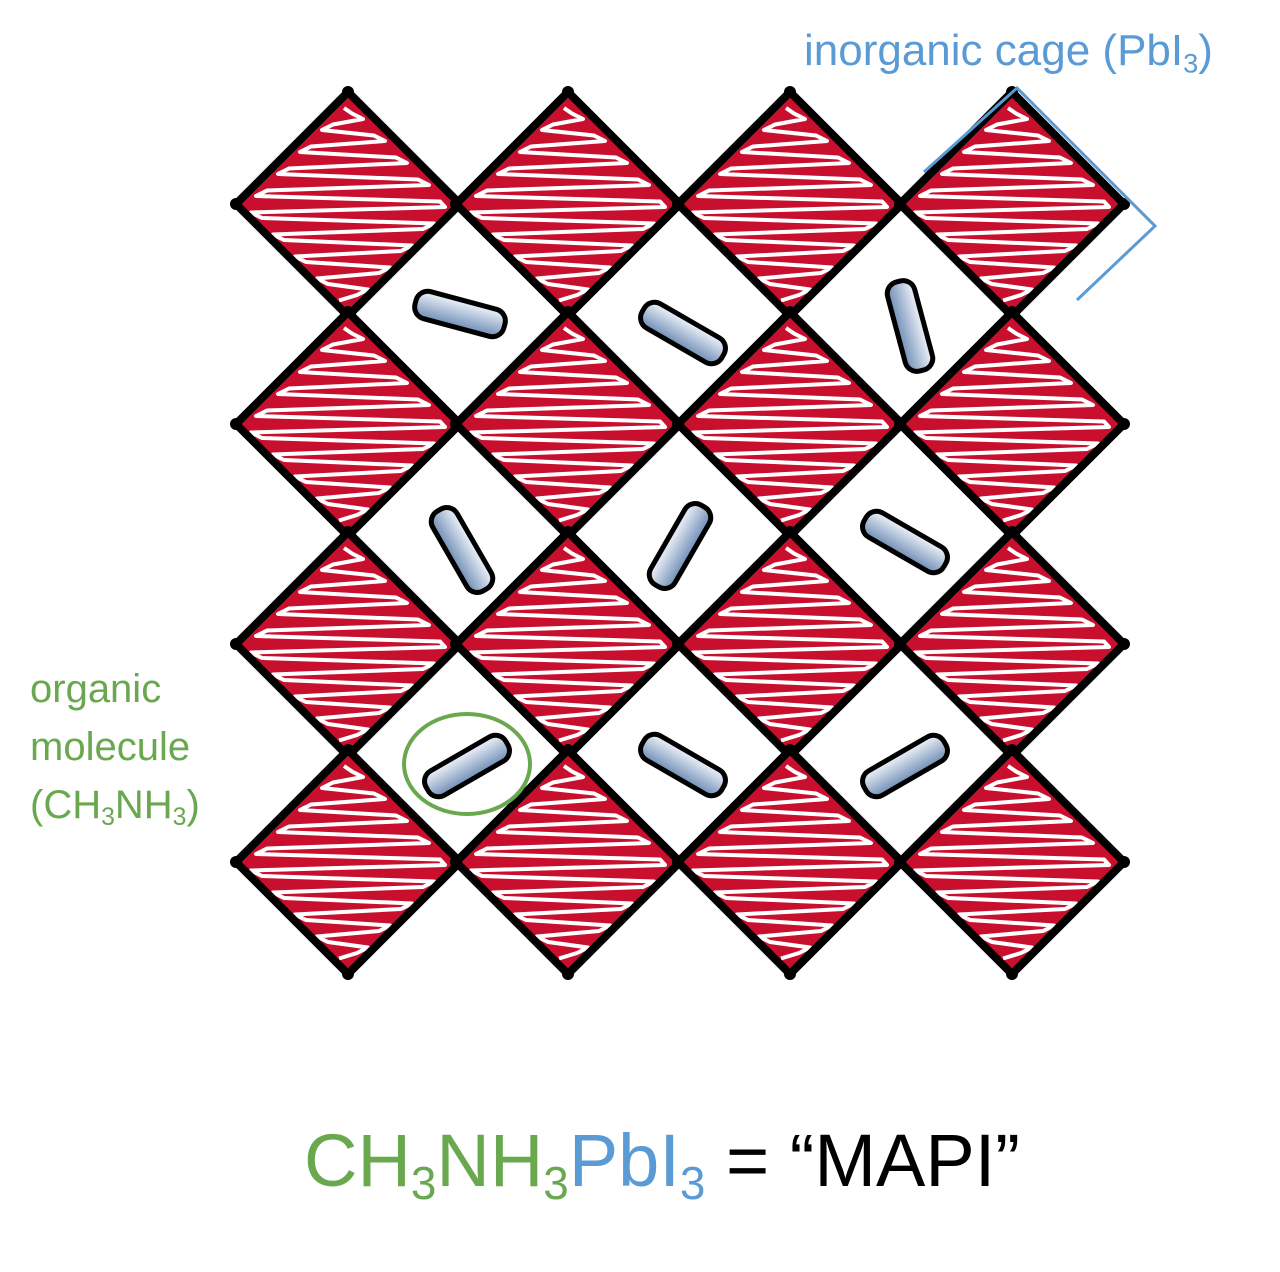 Image resolution: width=1280 pixels, height=1272 pixels. I want to click on molecule-highlight-ellipse, so click(467, 764).